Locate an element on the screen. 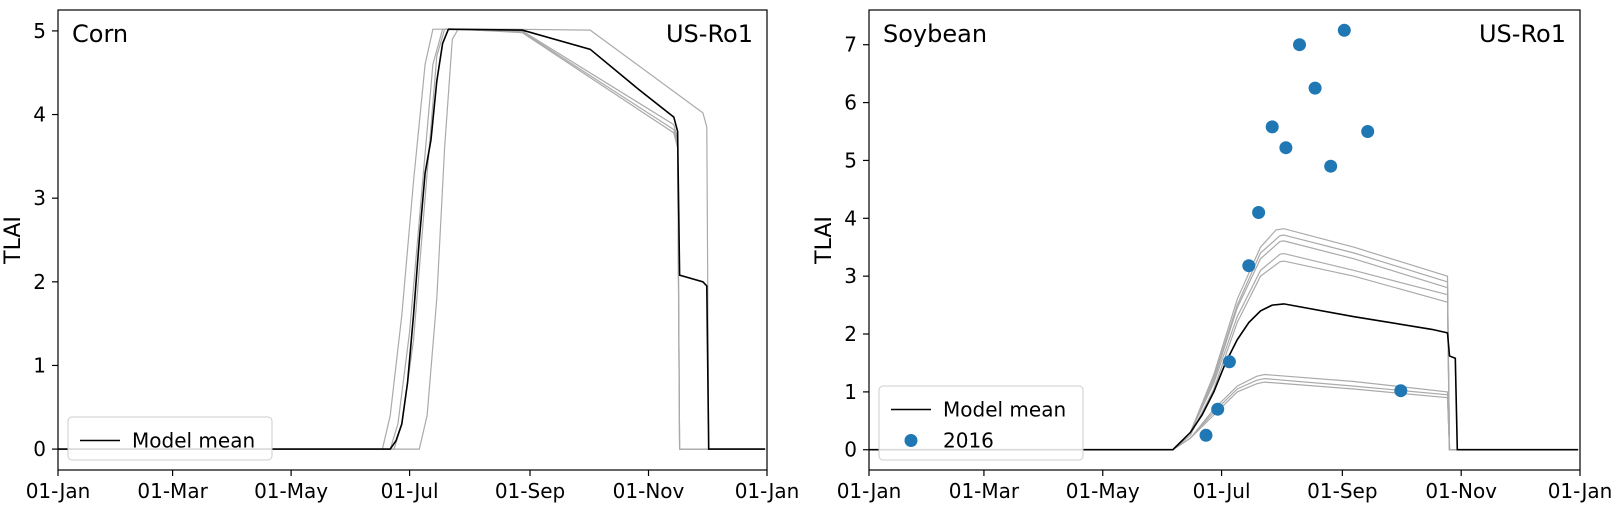  model-mean-line is located at coordinates (1224, 377).